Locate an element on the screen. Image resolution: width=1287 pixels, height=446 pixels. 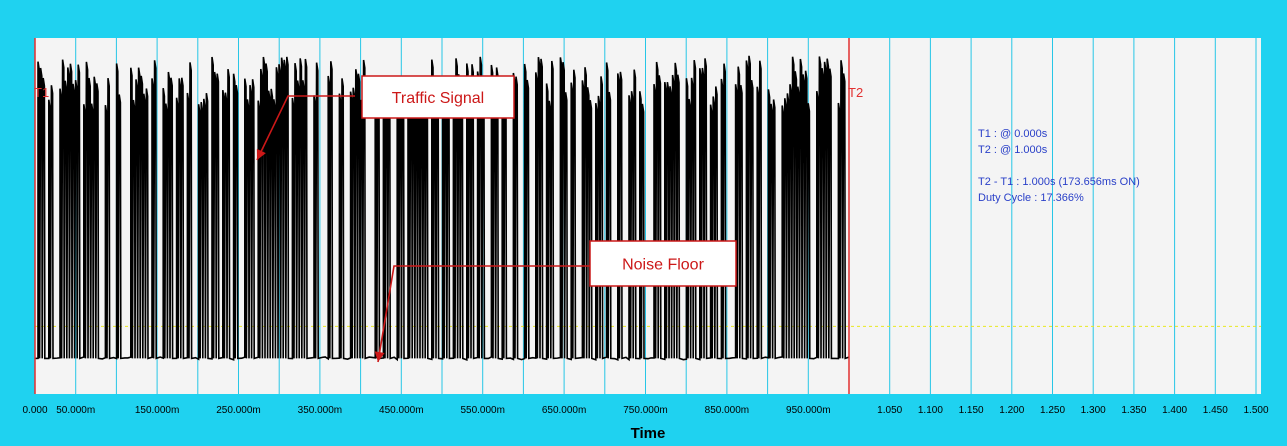
cursor-label-t2: T2 is located at coordinates (855, 92).